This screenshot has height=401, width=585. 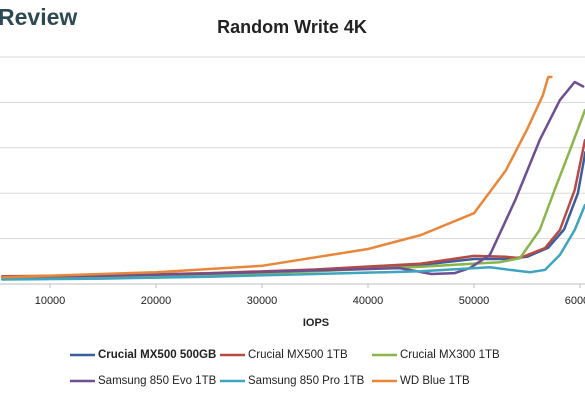 I want to click on legend-label: Samsung 850 Pro 1TB, so click(x=306, y=381).